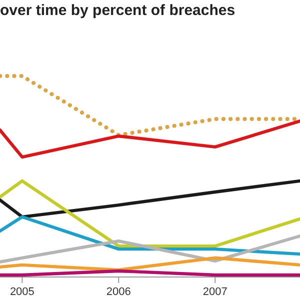 The width and height of the screenshot is (300, 300). I want to click on x-tick-label: 2006, so click(118, 292).